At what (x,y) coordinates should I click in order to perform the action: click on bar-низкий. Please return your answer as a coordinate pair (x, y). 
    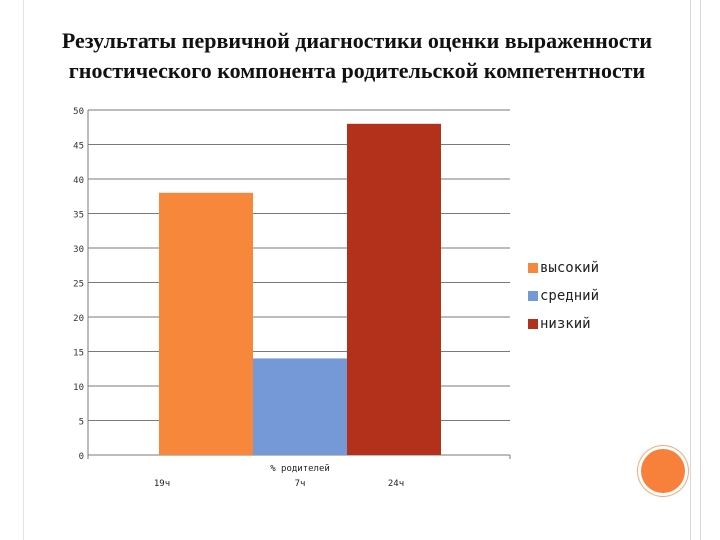
    Looking at the image, I should click on (394, 289).